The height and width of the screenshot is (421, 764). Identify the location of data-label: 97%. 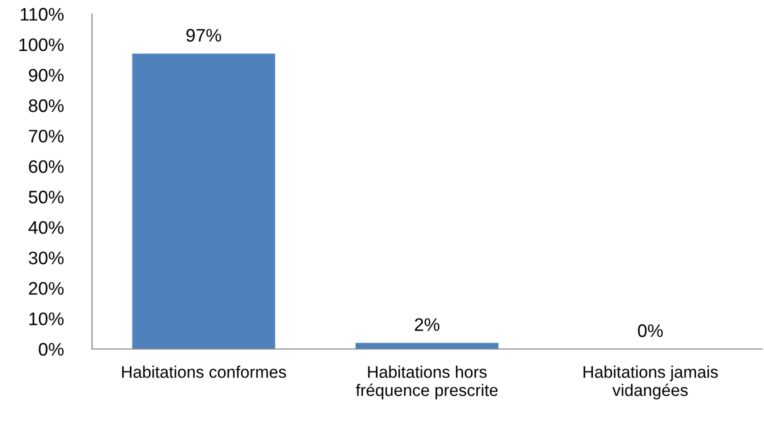
(204, 35).